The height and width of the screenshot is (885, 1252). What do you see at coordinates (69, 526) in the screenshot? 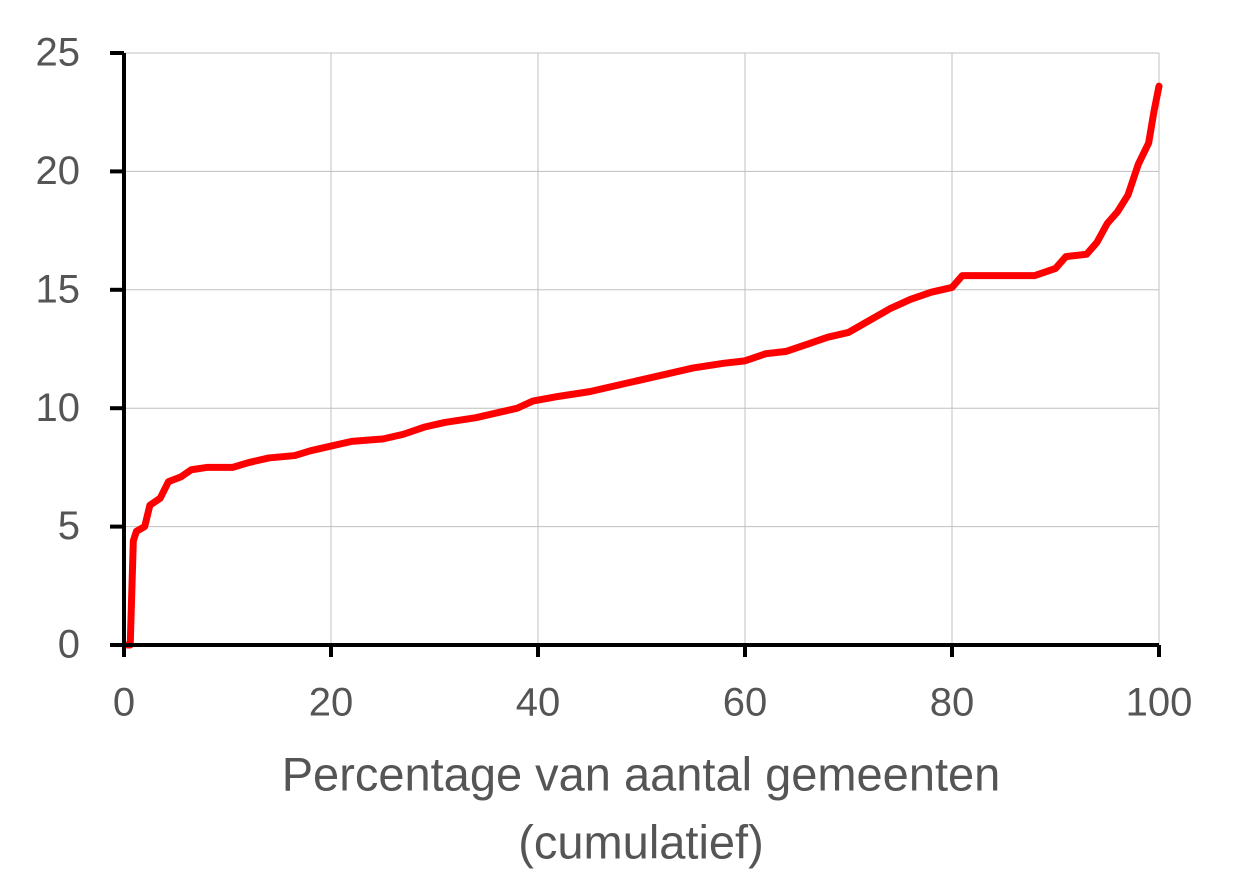
I see `y-tick-label: 5` at bounding box center [69, 526].